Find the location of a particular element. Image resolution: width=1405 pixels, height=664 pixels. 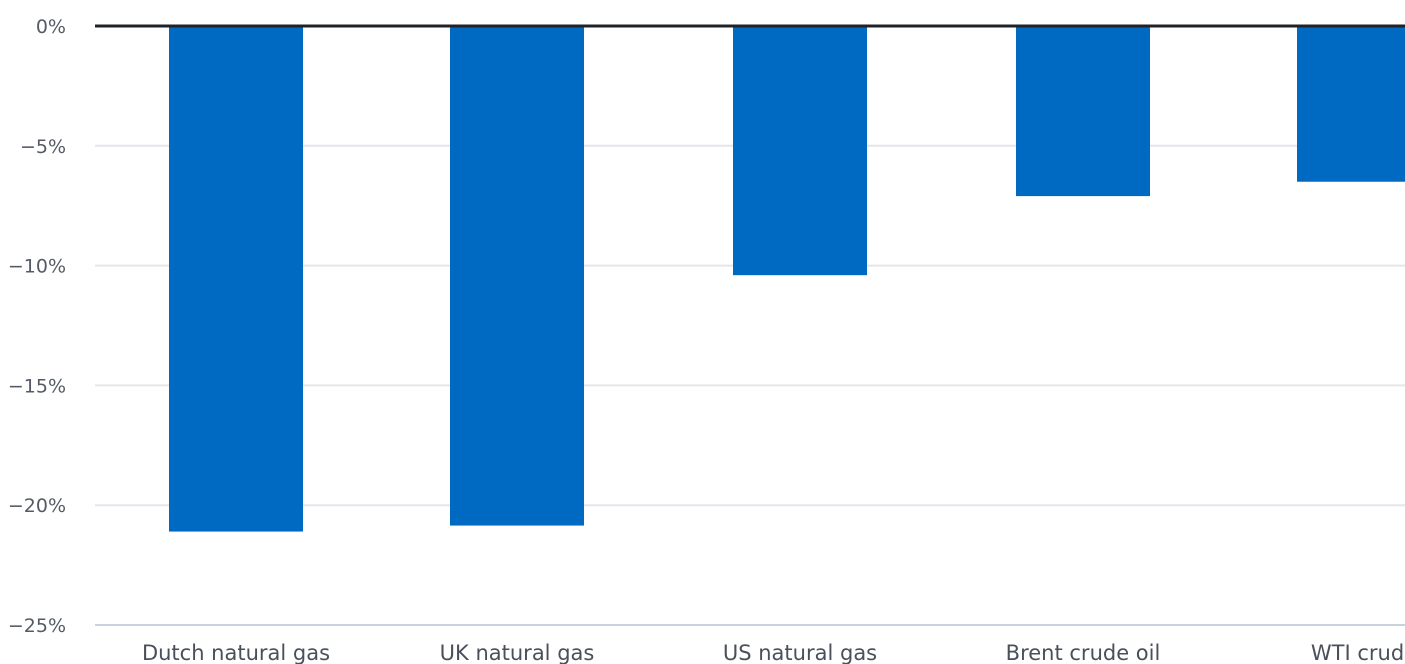

x-category-label: Brent crude oil is located at coordinates (1083, 652).